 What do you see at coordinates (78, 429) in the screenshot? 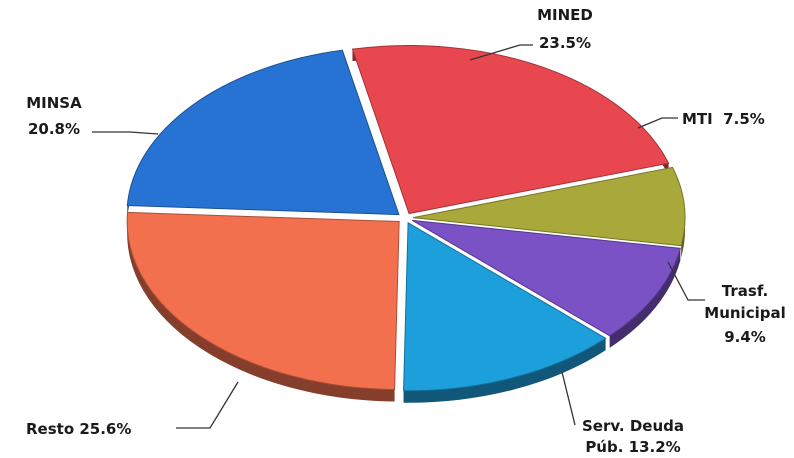
I see `label-resto: Resto 25.6%` at bounding box center [78, 429].